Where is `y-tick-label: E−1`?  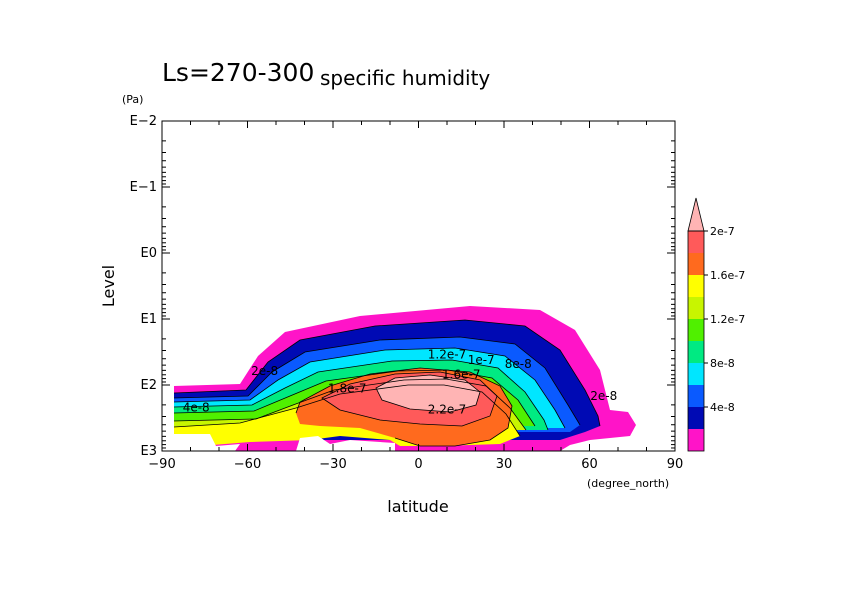
y-tick-label: E−1 is located at coordinates (143, 187).